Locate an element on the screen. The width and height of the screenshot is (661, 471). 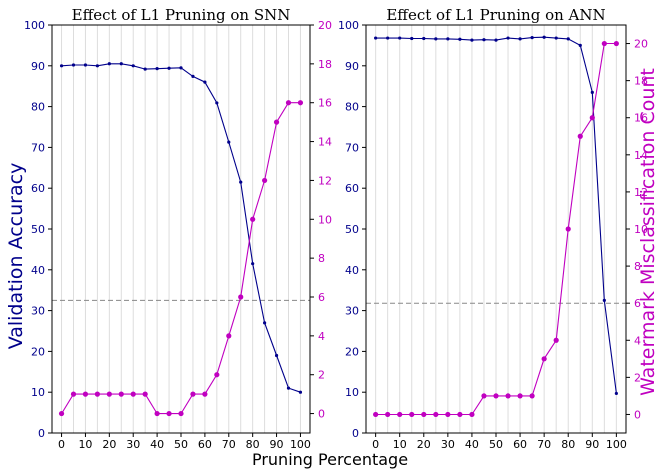
ann-x-tick-label: 30 is located at coordinates (448, 444).